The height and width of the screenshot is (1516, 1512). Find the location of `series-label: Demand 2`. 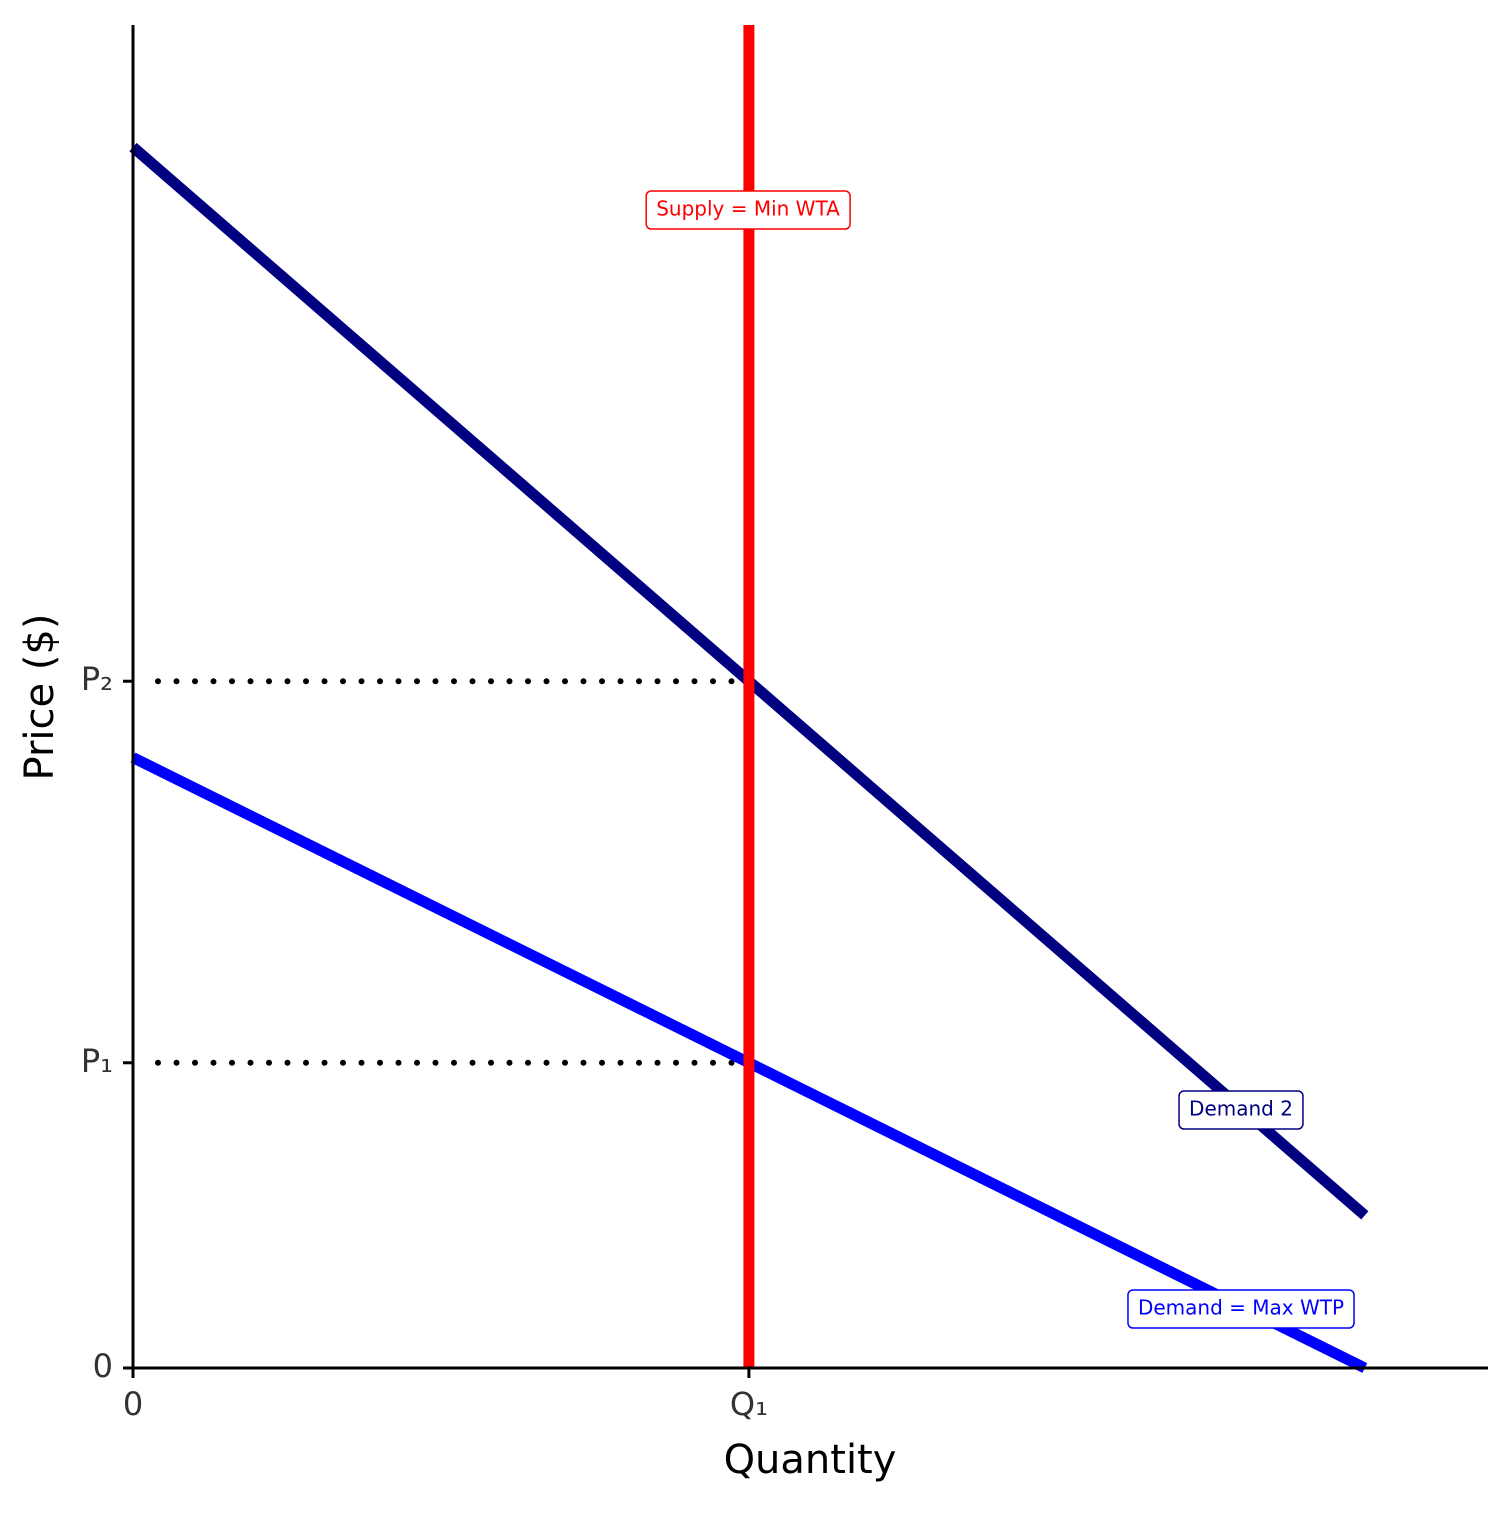

series-label: Demand 2 is located at coordinates (1241, 1109).